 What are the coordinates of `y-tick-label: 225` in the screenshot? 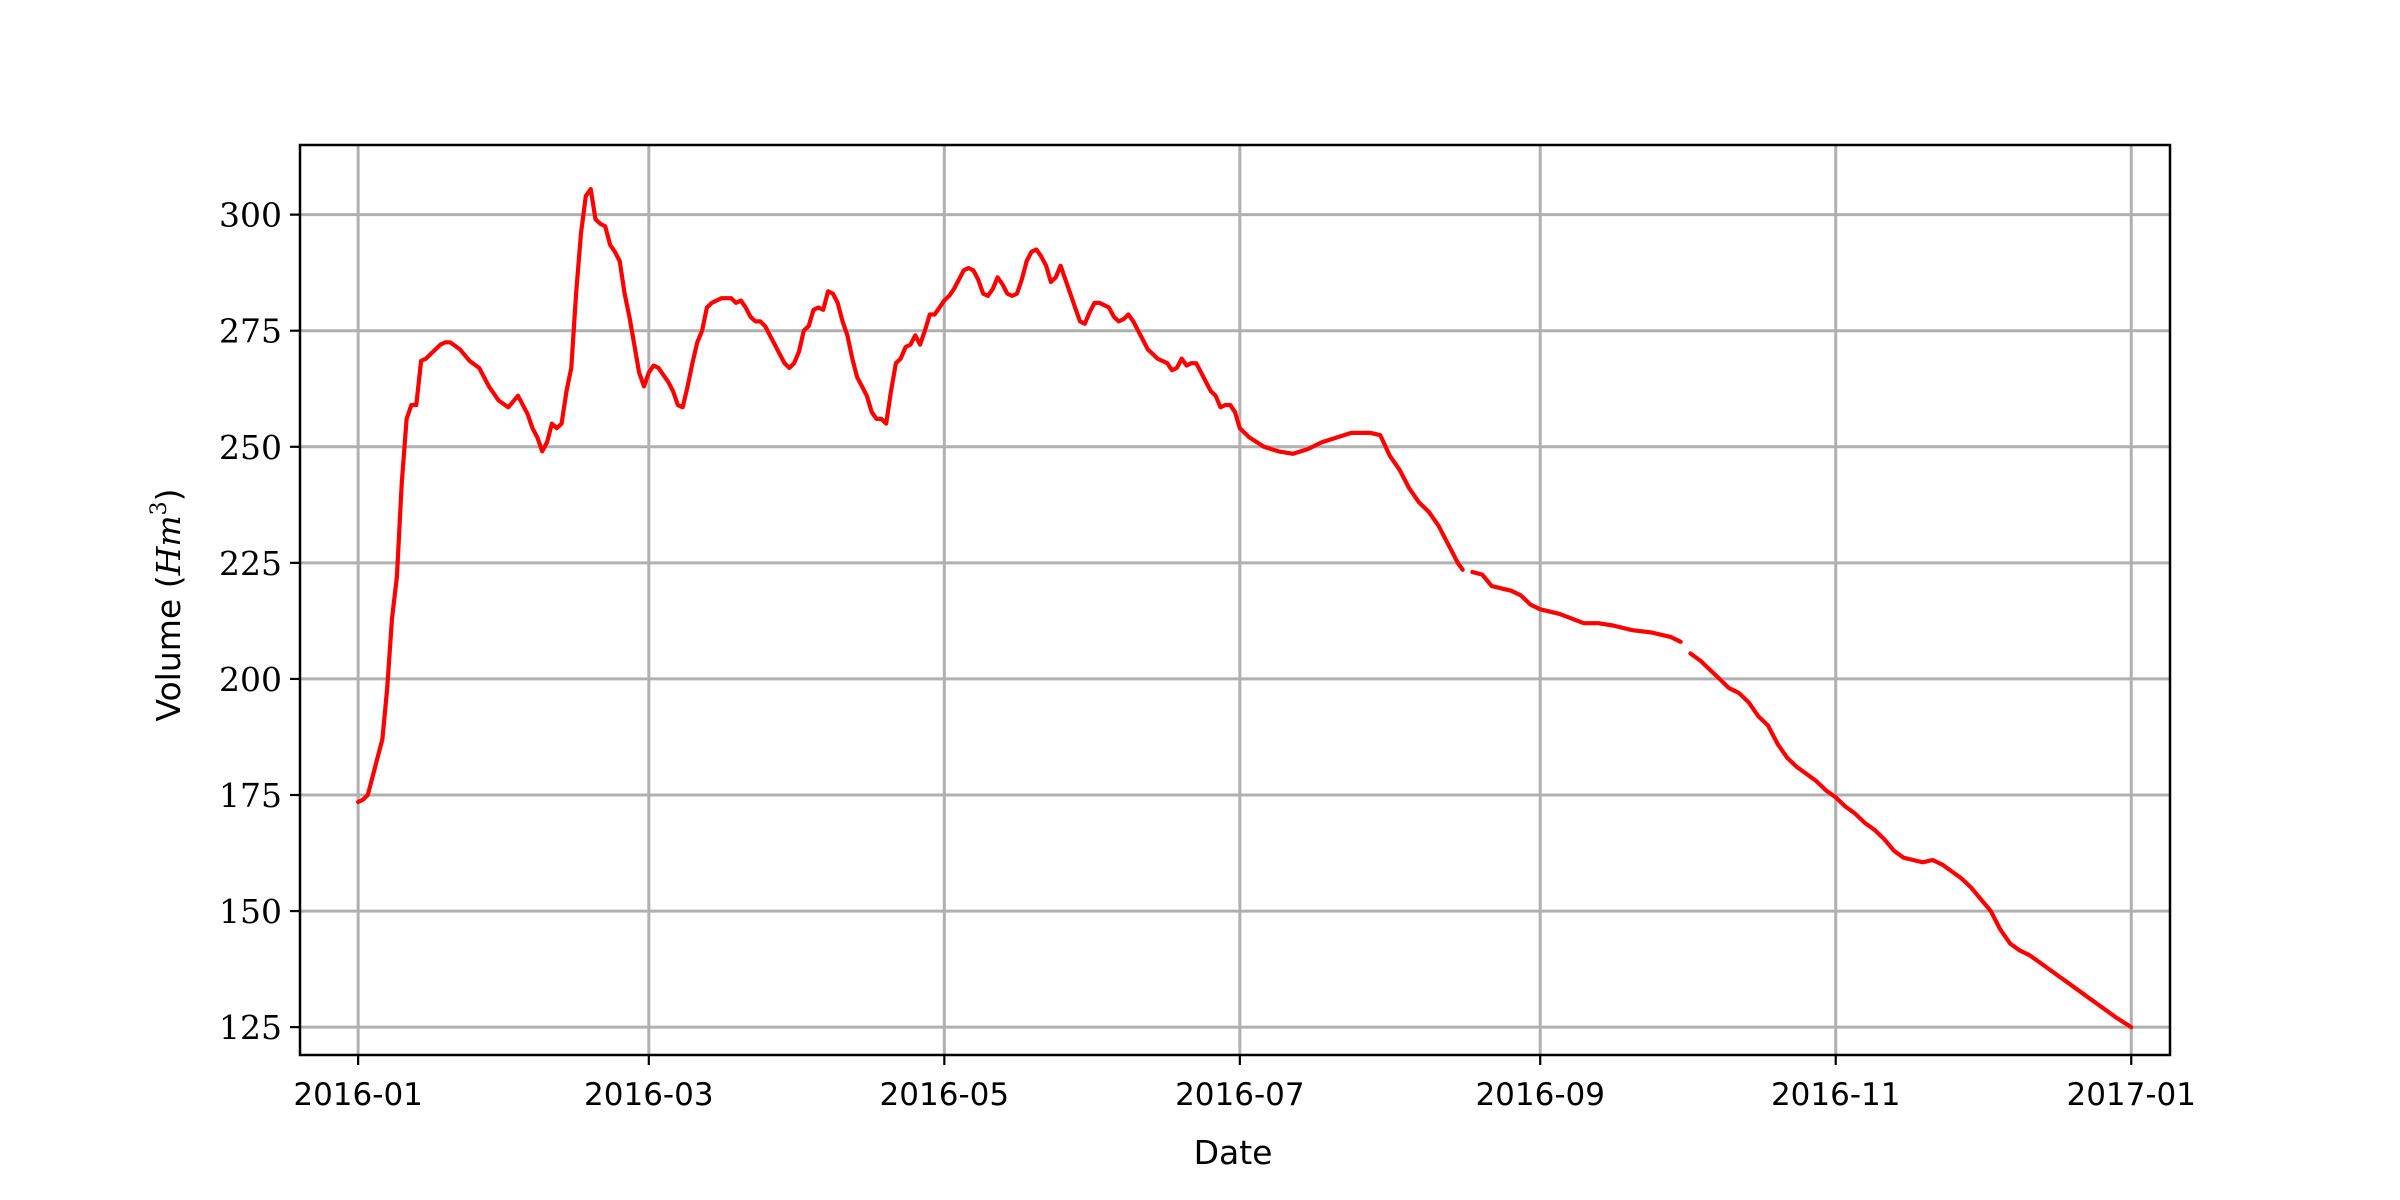 It's located at (250, 563).